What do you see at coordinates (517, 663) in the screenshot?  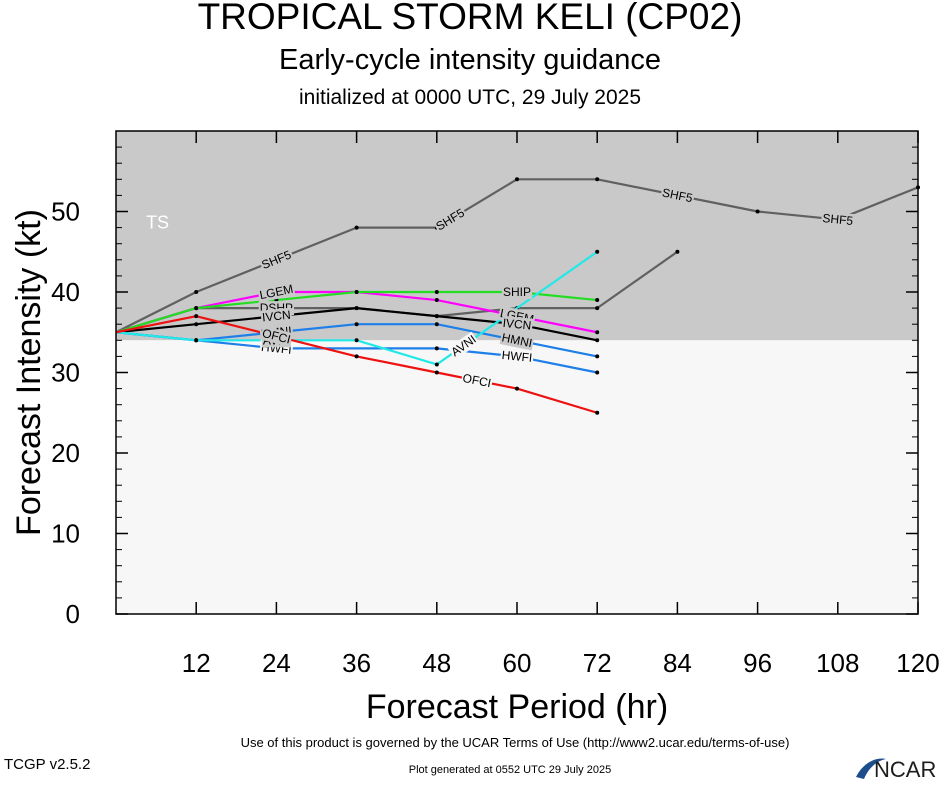 I see `x-tick-label: 60` at bounding box center [517, 663].